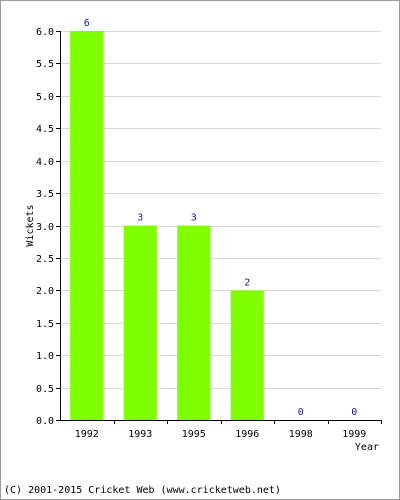  Describe the element at coordinates (45, 194) in the screenshot. I see `y-tick-label: 3.5` at that location.